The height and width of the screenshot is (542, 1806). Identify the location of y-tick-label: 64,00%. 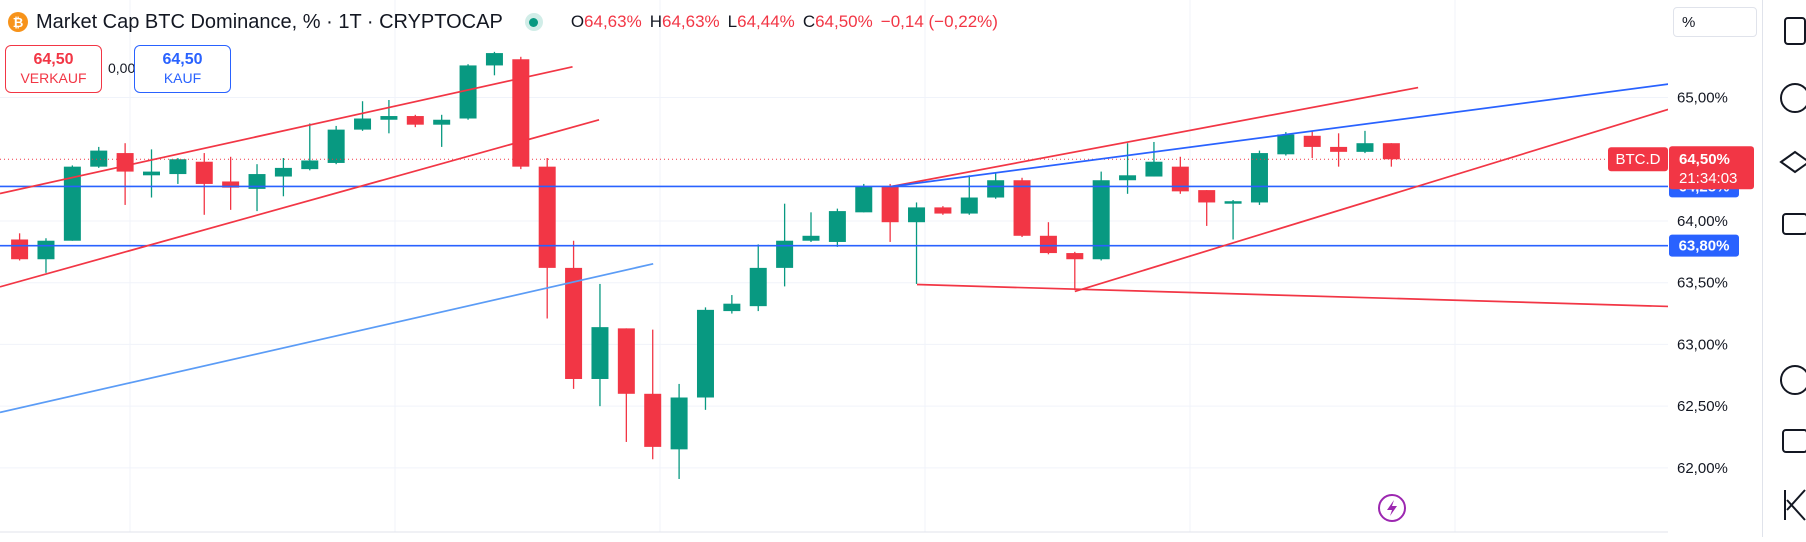
(1702, 221).